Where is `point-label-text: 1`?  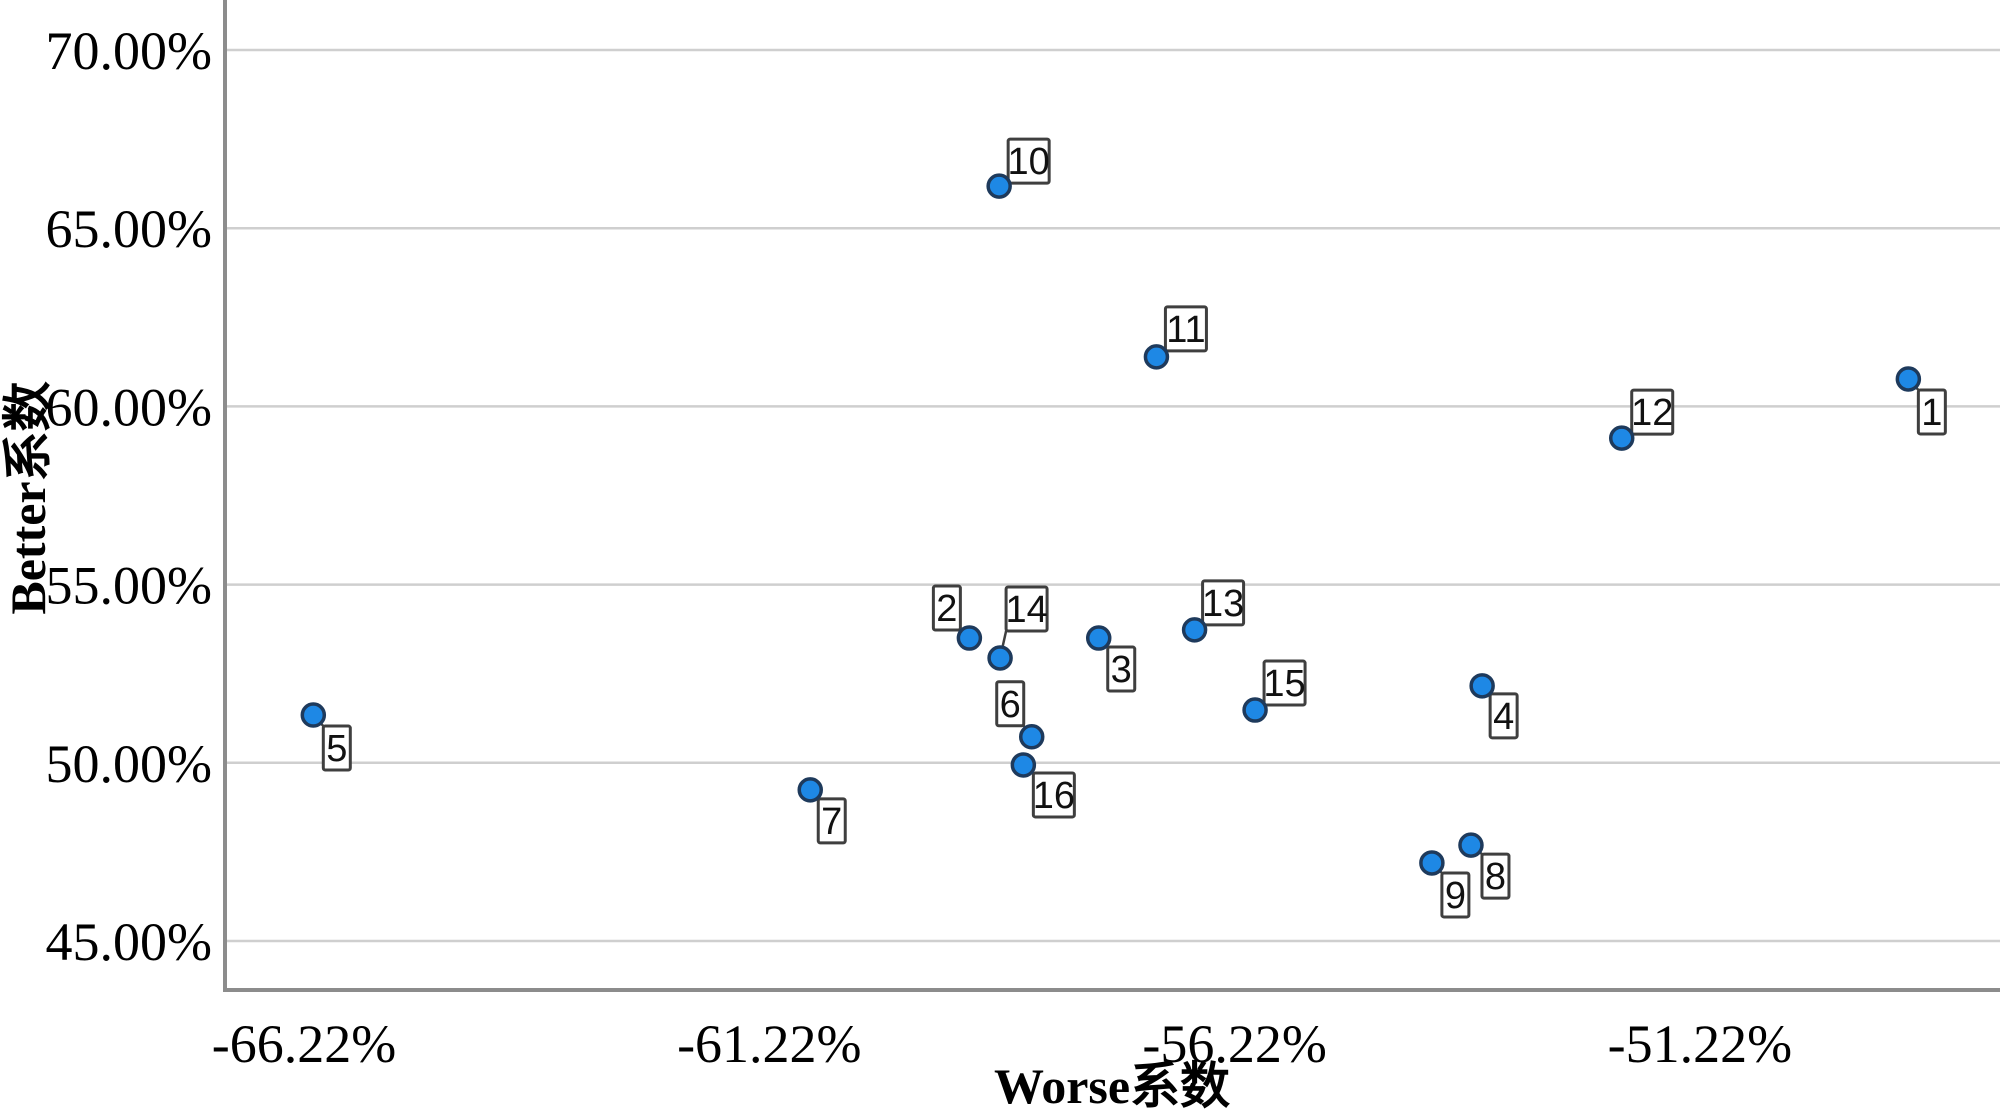 point-label-text: 1 is located at coordinates (1931, 413).